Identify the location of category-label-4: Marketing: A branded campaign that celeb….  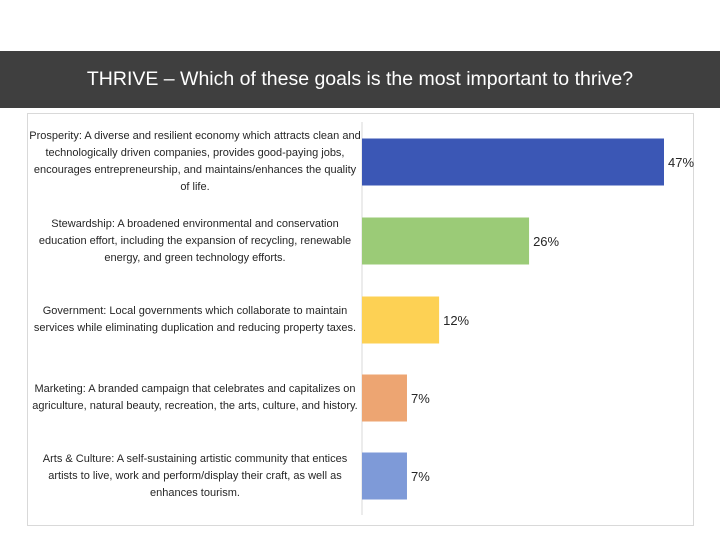
(195, 397).